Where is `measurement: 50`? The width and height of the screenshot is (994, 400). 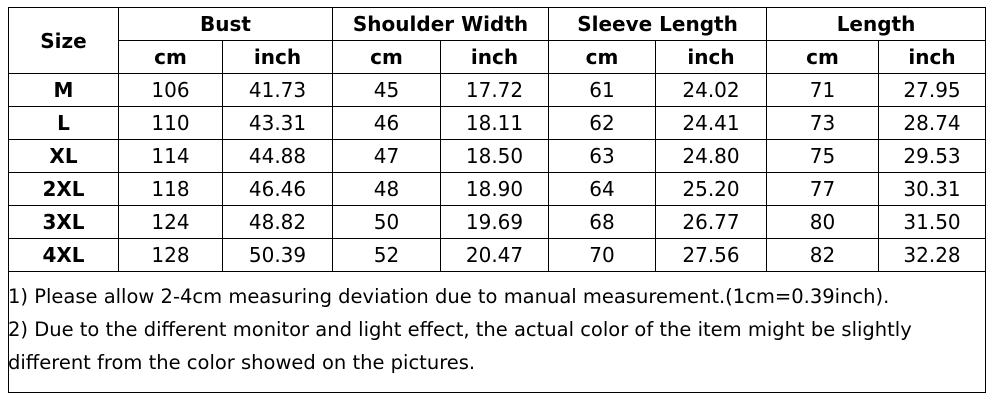
measurement: 50 is located at coordinates (387, 222).